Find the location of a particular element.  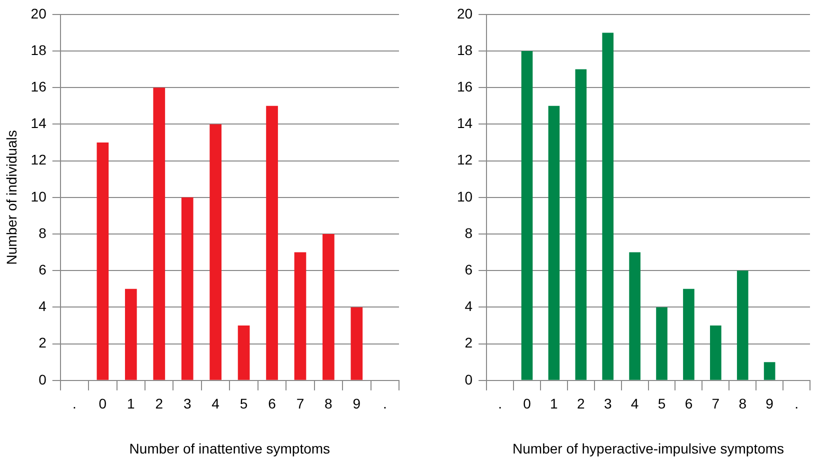

y-axis-title: Number of individuals is located at coordinates (11, 197).